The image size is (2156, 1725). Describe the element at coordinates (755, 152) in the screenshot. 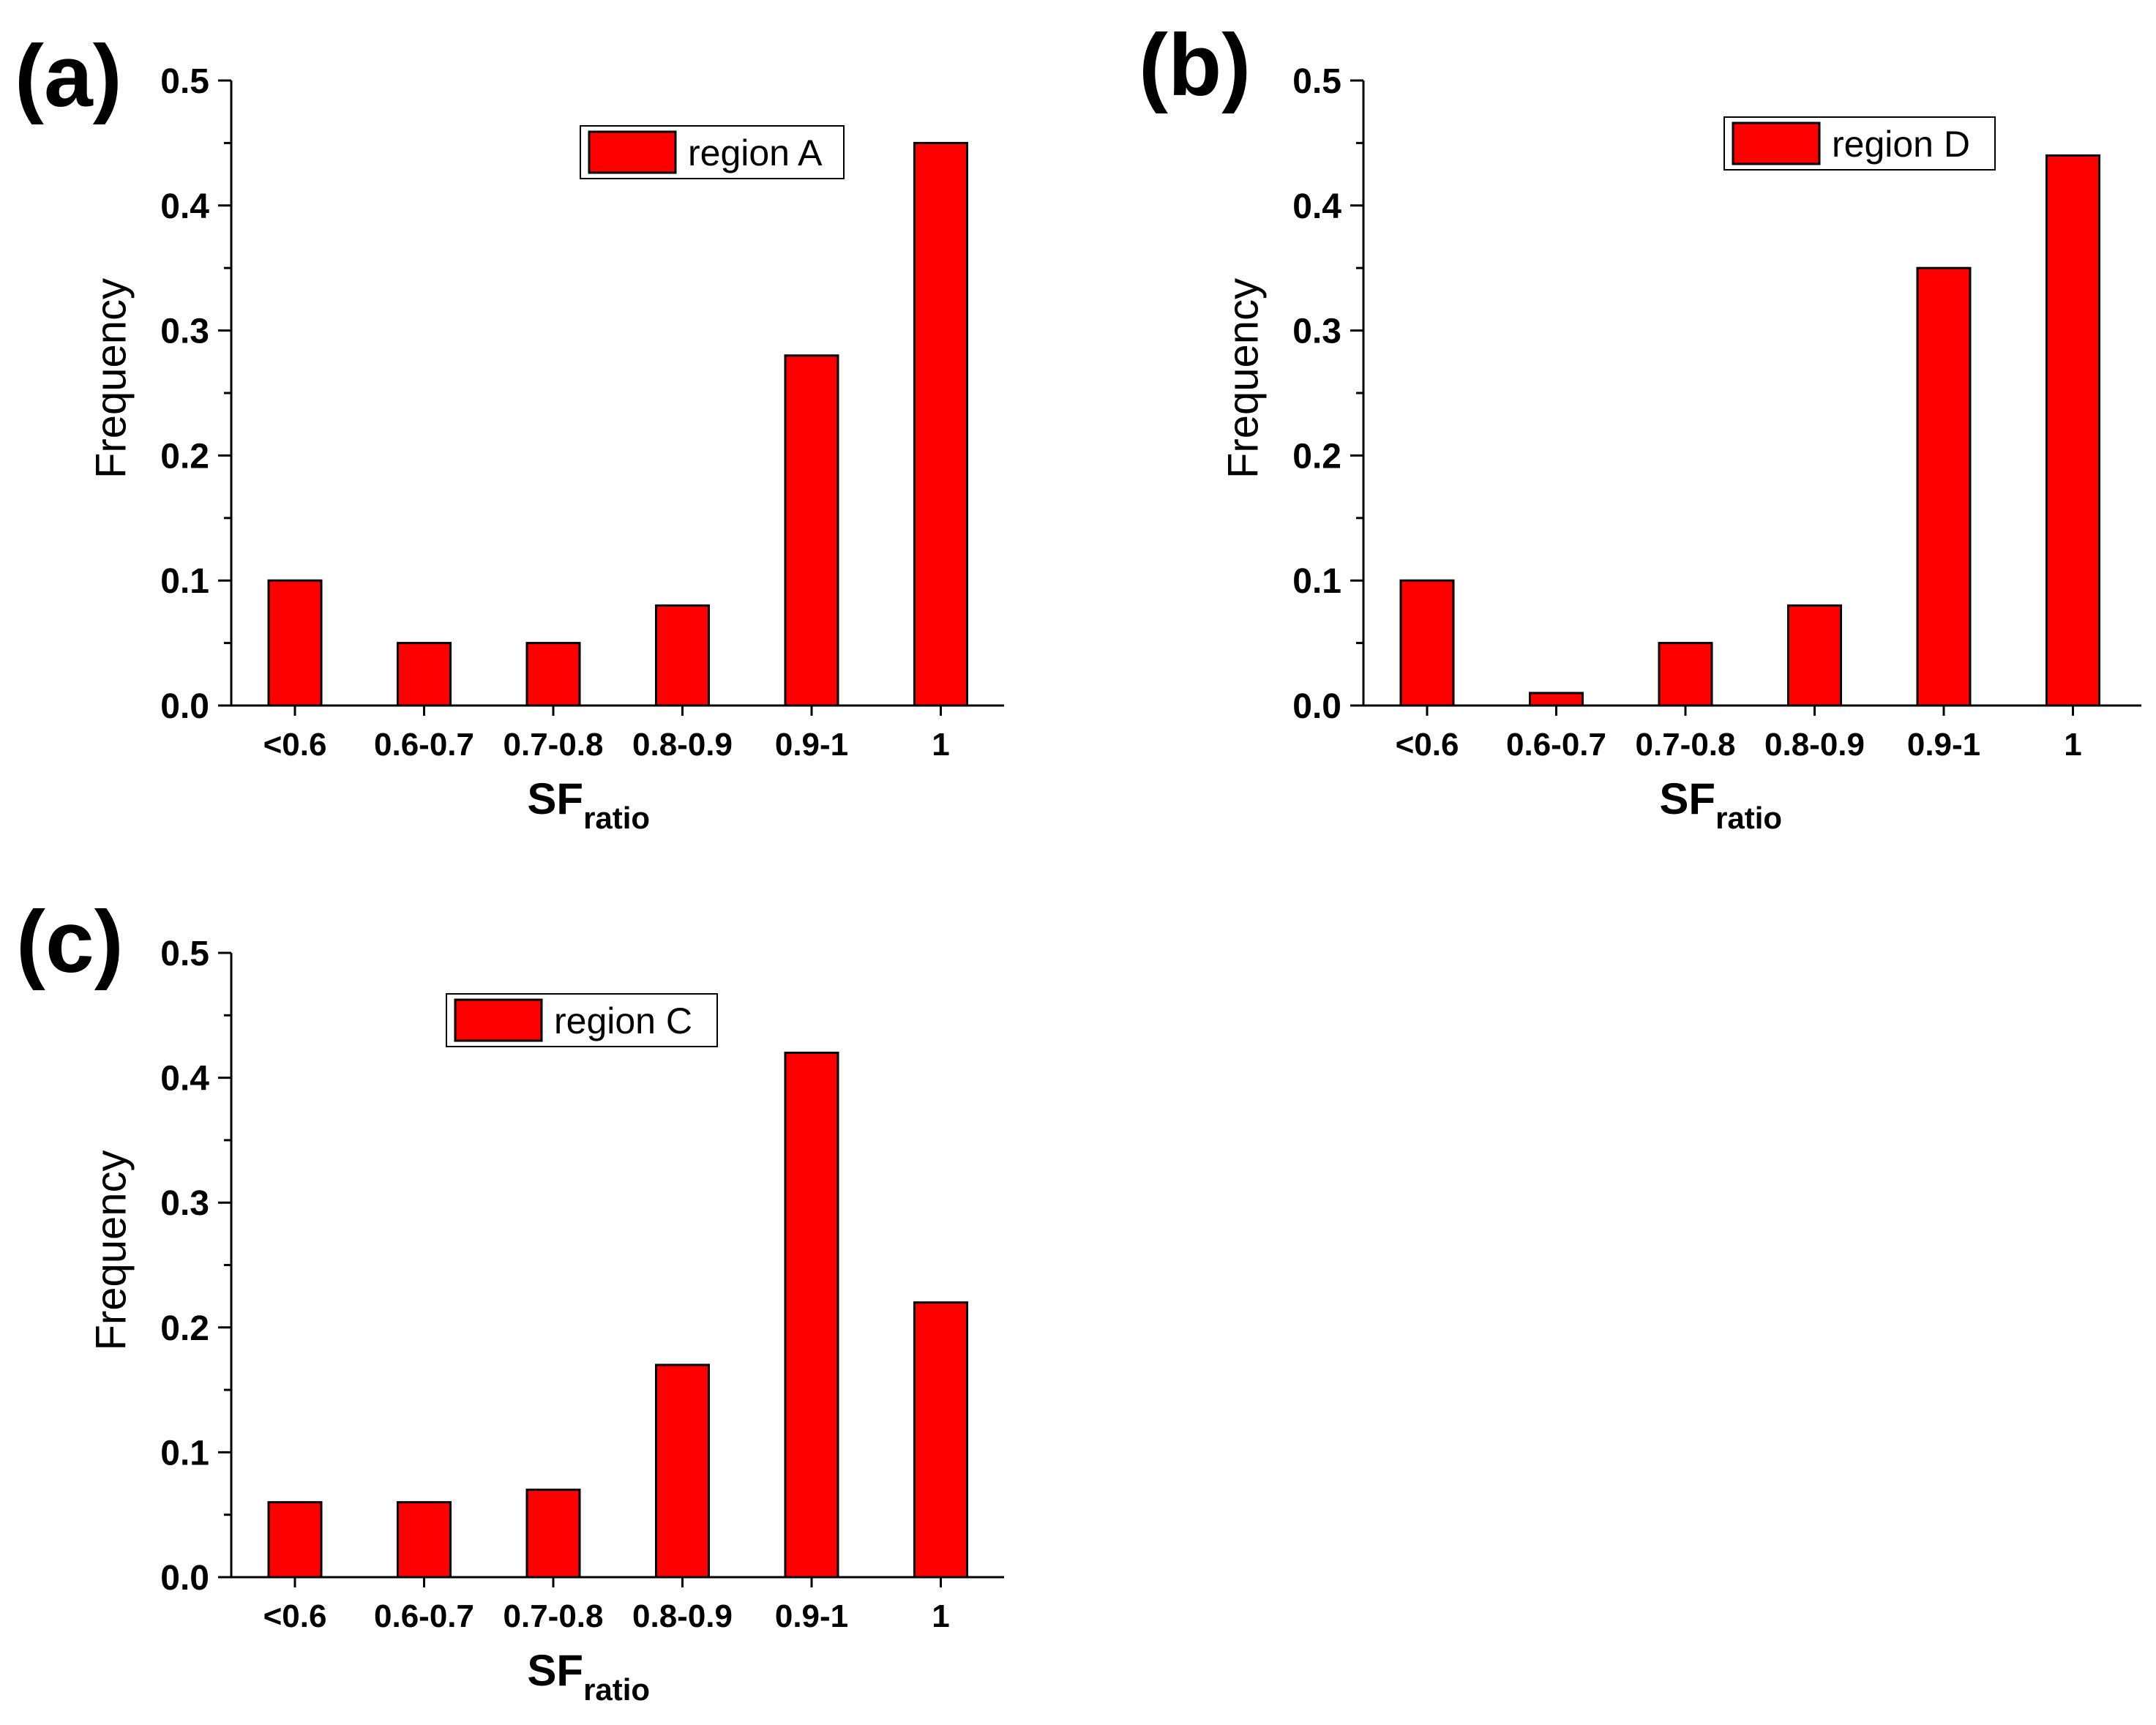

I see `legend-label: region A` at that location.